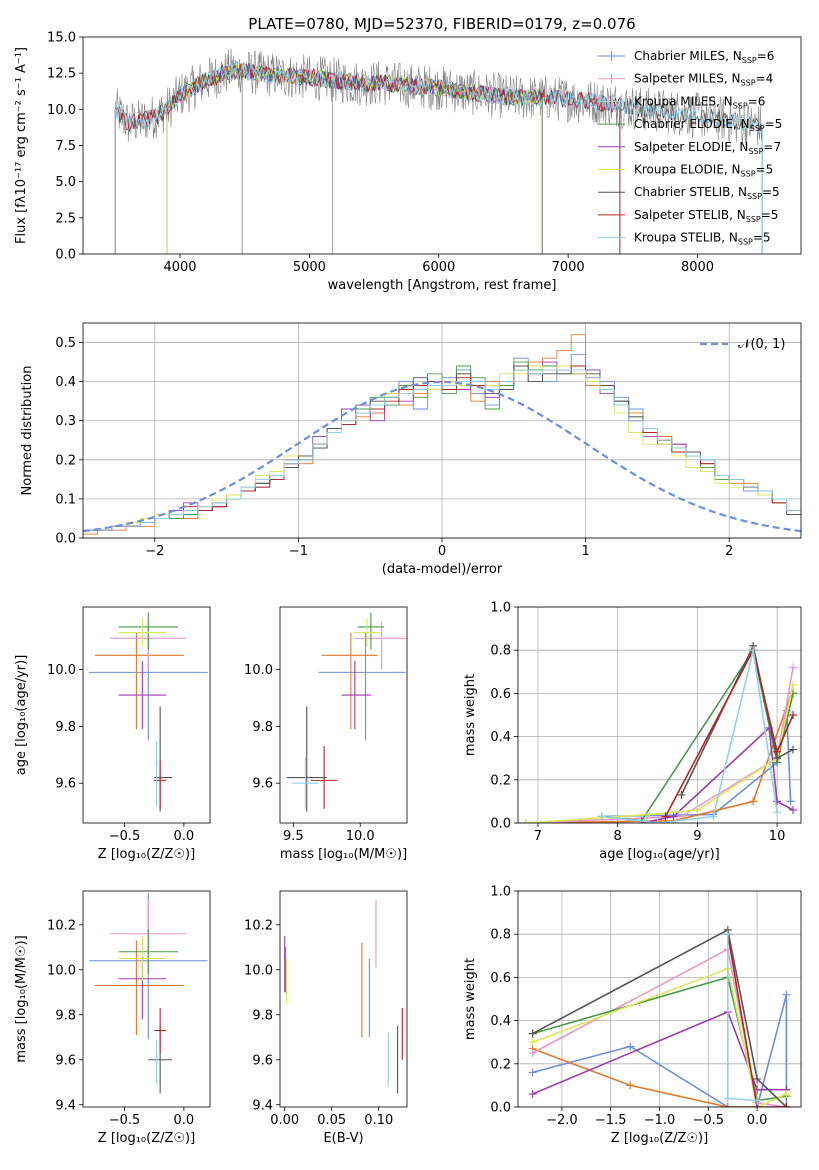 The image size is (819, 1170). Describe the element at coordinates (442, 569) in the screenshot. I see `x-axis-label: (data-model)/error` at that location.